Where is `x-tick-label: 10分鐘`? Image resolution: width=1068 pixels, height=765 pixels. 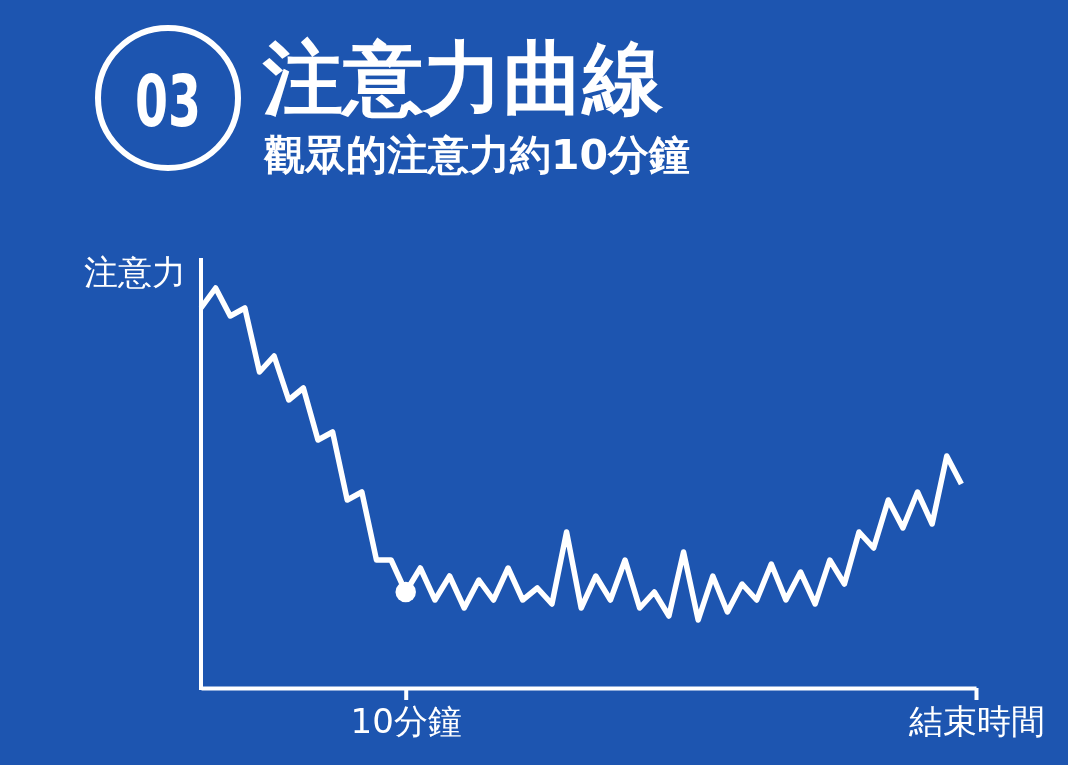
x-tick-label: 10分鐘 is located at coordinates (406, 721).